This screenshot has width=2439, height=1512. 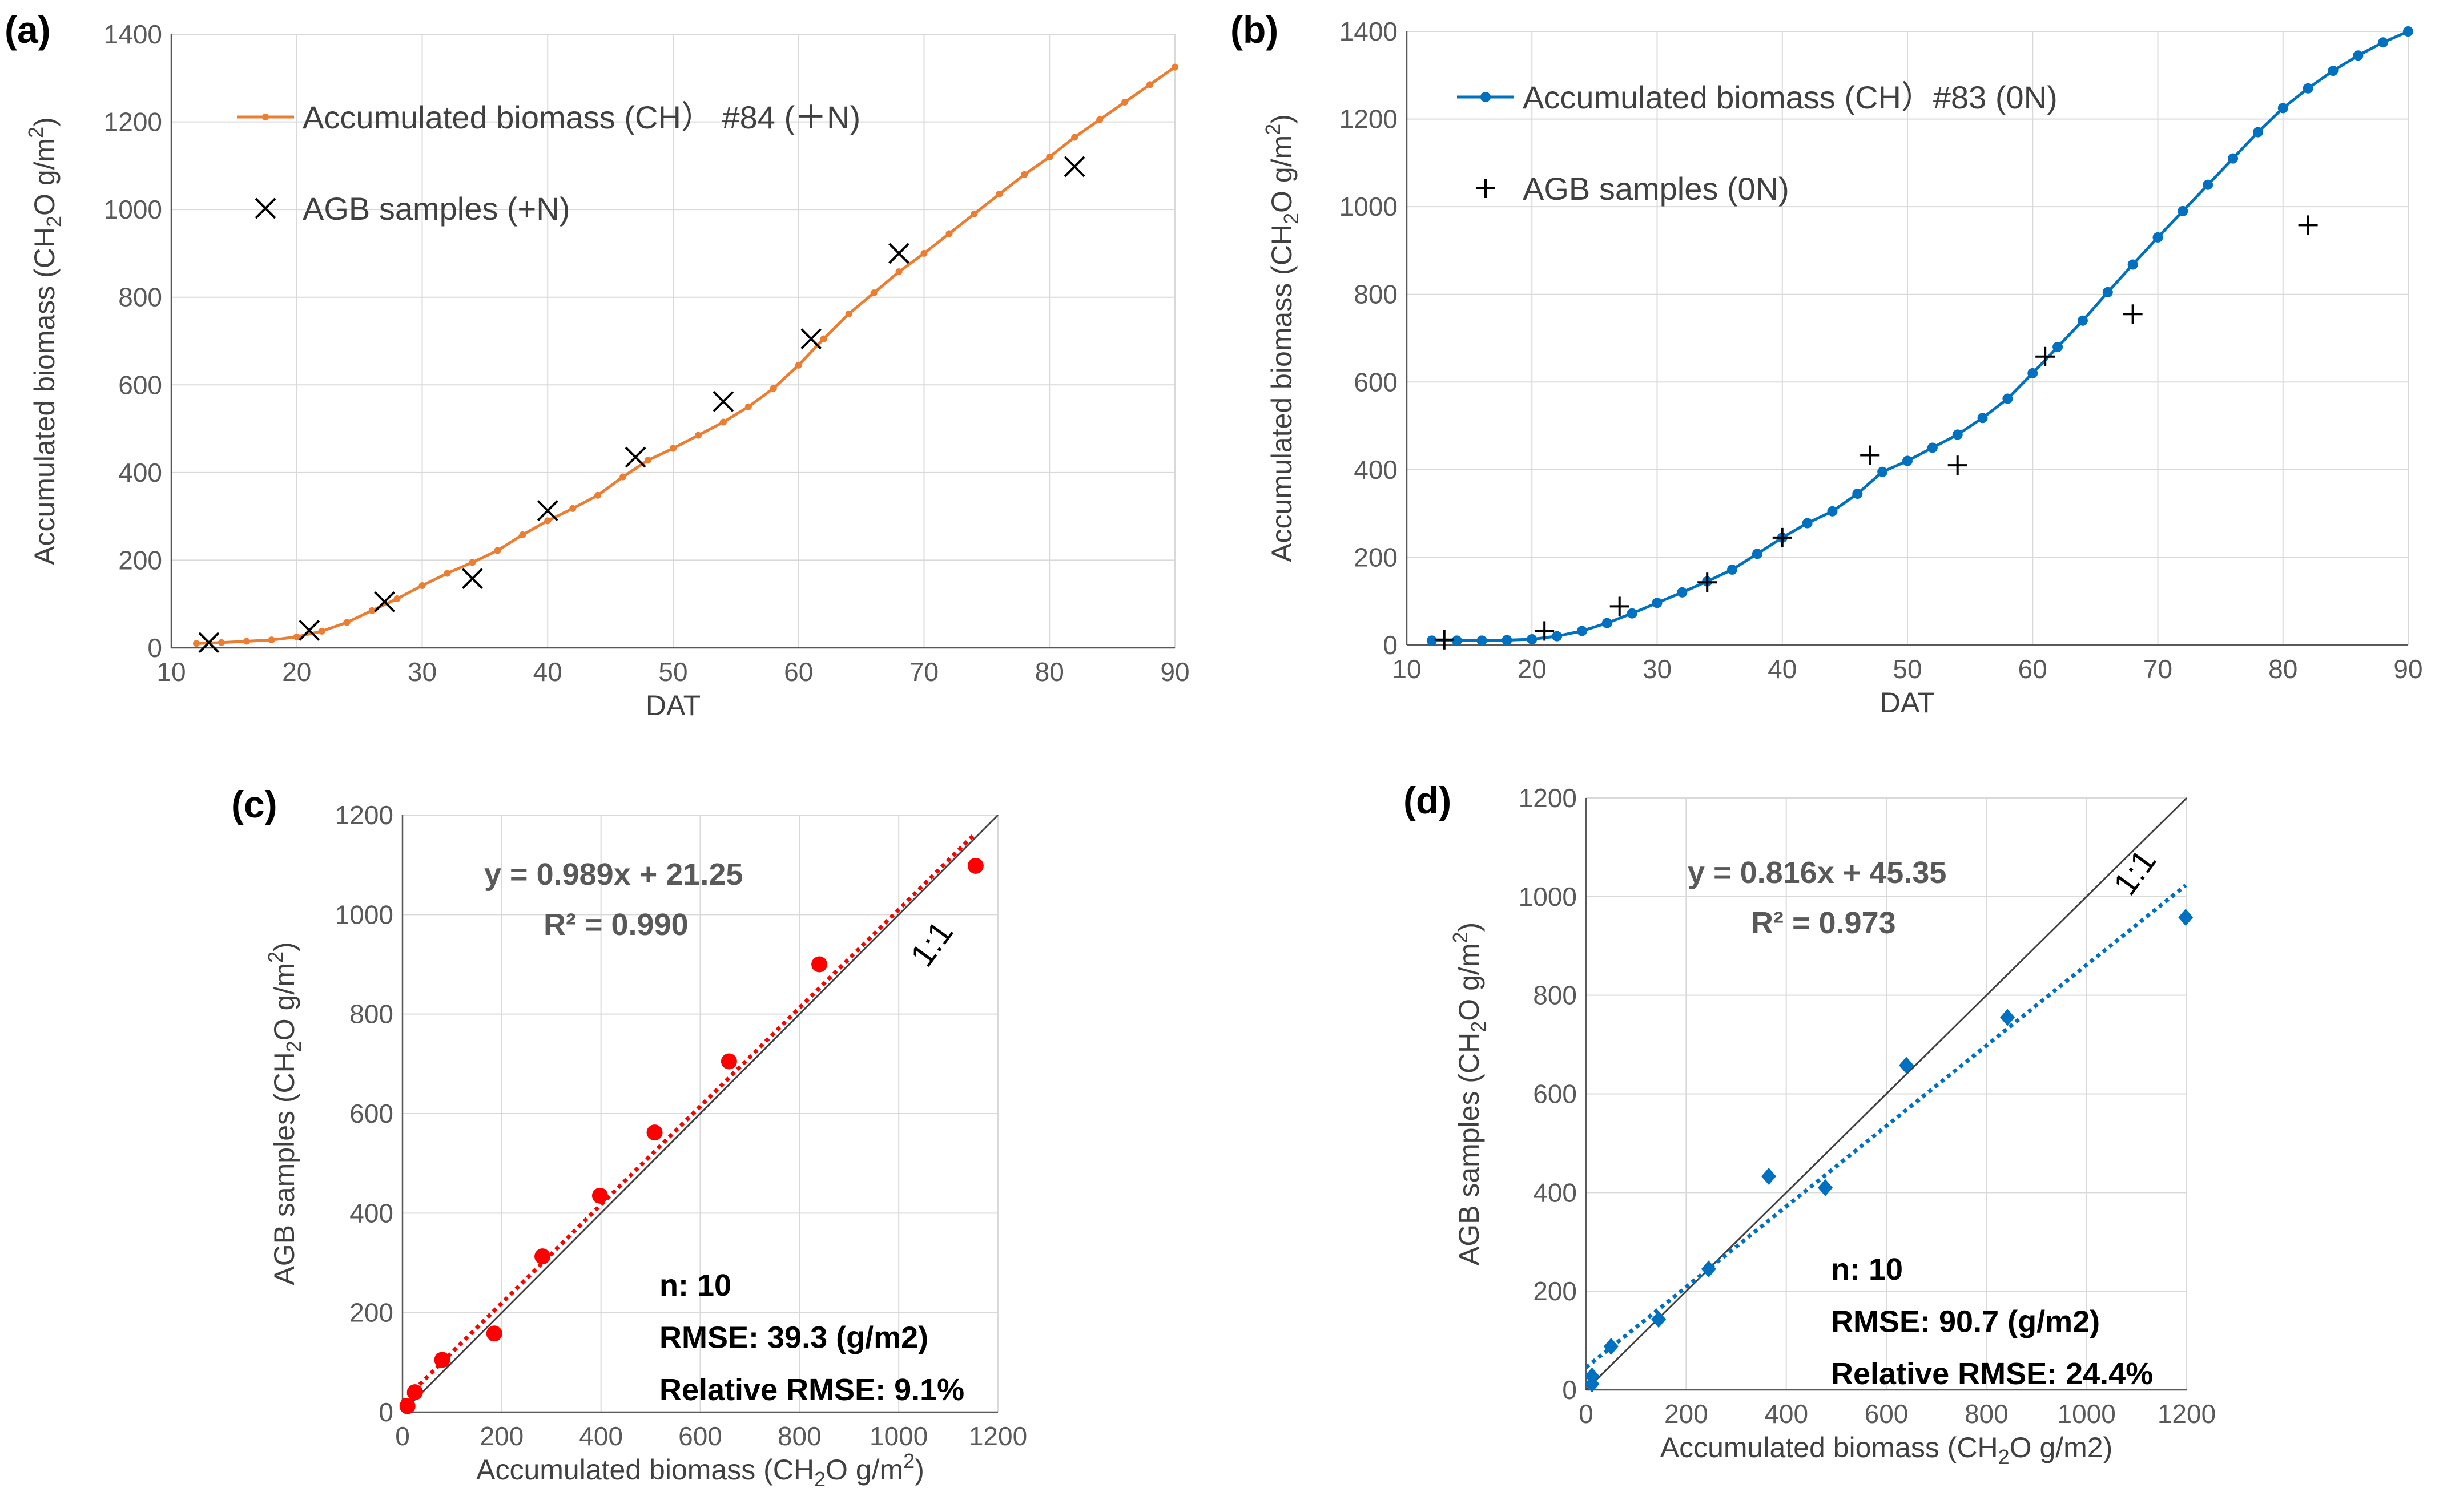 I want to click on x-tick-label: 20, so click(x=296, y=672).